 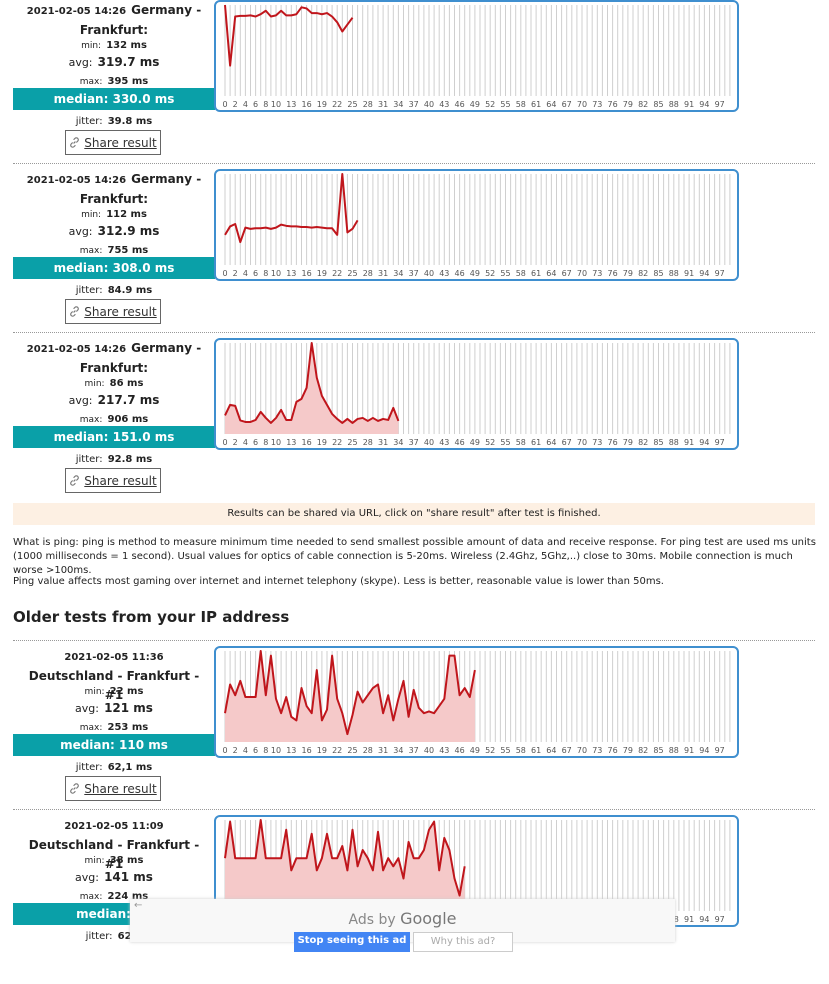 What do you see at coordinates (463, 942) in the screenshot?
I see `why-ad-button: Why this ad?` at bounding box center [463, 942].